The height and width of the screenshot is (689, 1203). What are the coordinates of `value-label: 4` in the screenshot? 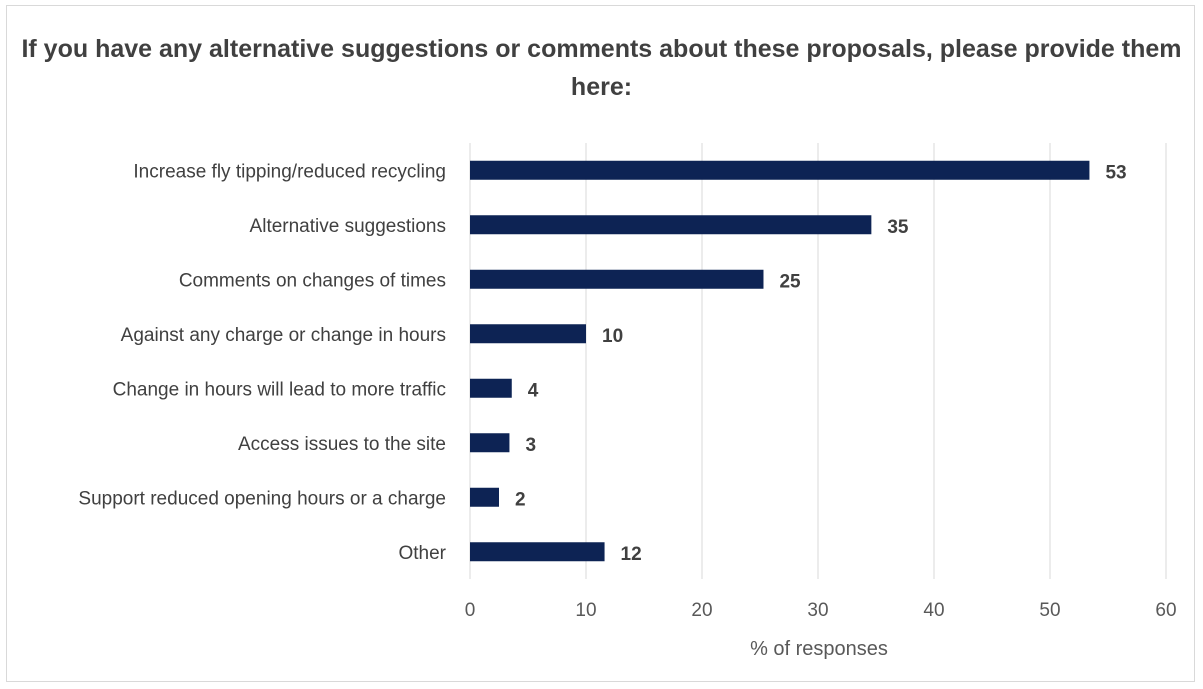 It's located at (533, 390).